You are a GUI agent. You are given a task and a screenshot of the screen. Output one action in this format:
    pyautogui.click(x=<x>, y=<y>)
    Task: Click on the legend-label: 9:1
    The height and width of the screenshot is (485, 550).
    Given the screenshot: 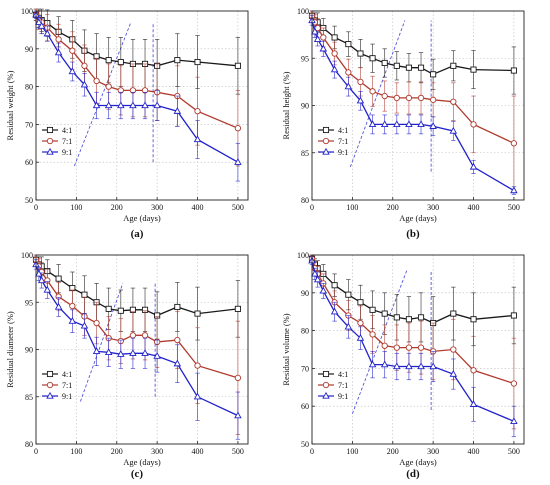 What is the action you would take?
    pyautogui.click(x=67, y=396)
    